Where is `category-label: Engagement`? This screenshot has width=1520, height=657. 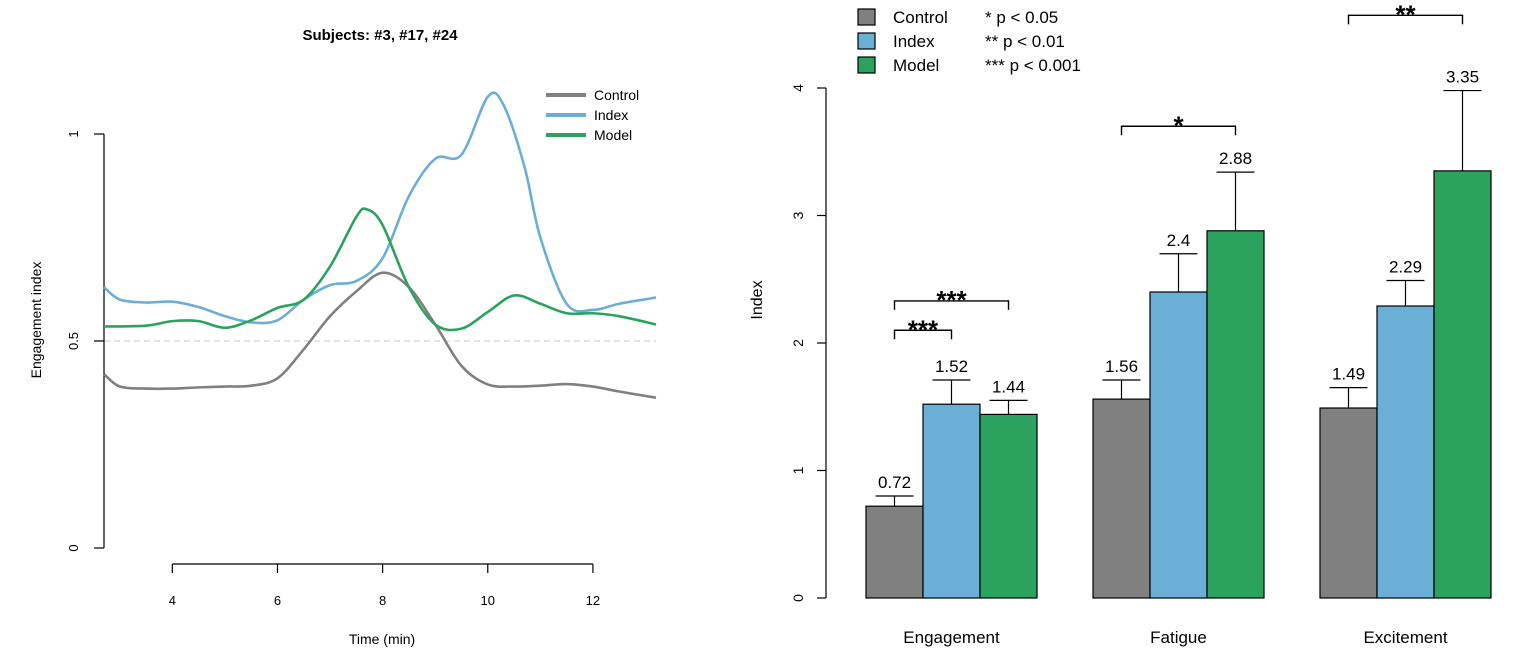
category-label: Engagement is located at coordinates (951, 637).